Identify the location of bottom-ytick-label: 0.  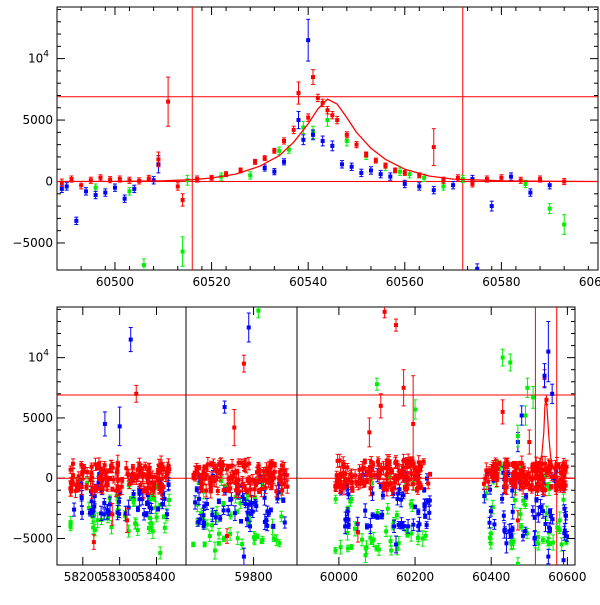
(49, 478).